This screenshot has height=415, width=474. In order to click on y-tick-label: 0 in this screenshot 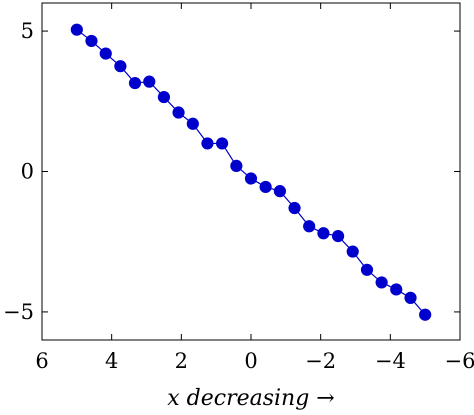, I will do `click(27, 172)`.